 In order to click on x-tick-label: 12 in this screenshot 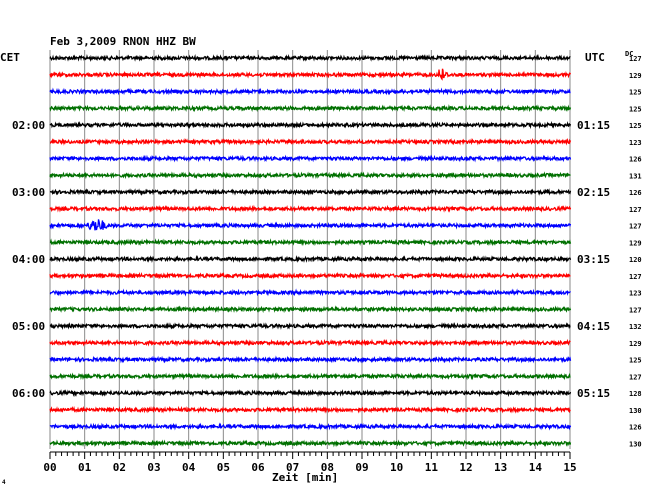, I will do `click(465, 467)`.